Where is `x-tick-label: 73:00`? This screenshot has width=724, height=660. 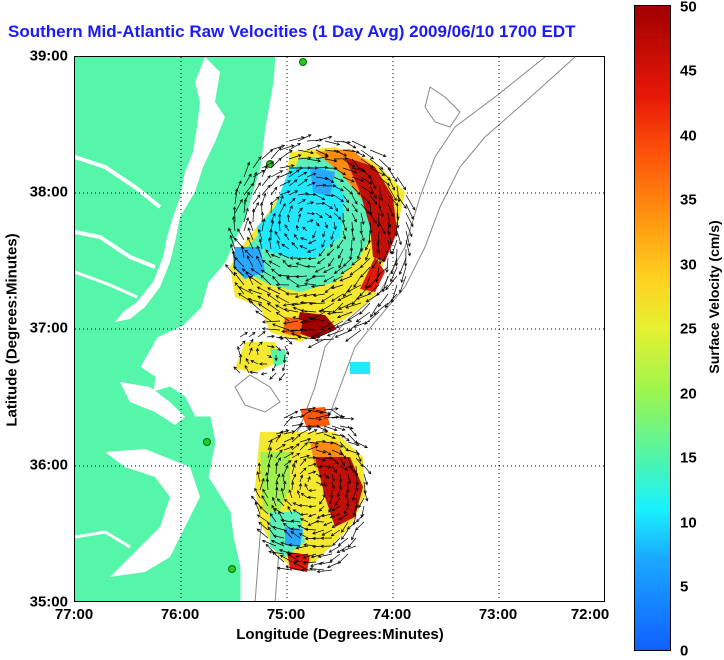
x-tick-label: 73:00 is located at coordinates (498, 614).